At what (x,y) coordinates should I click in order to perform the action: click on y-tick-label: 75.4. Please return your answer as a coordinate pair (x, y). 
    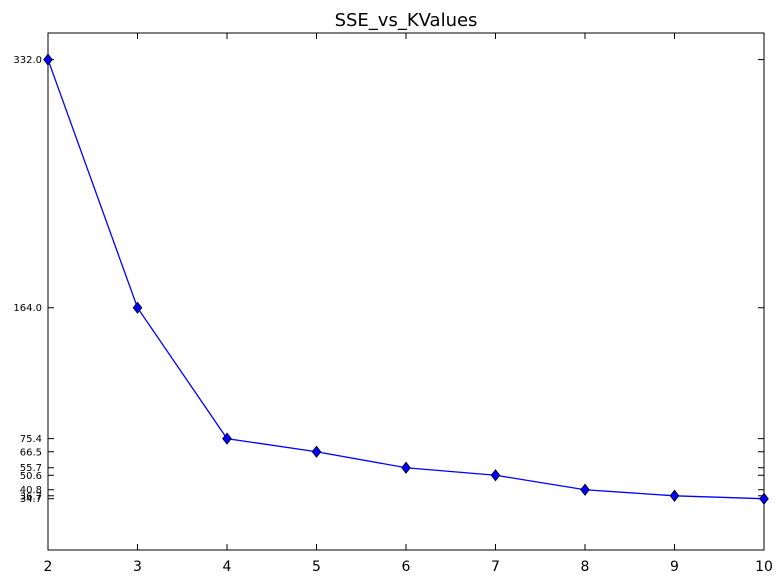
    Looking at the image, I should click on (31, 439).